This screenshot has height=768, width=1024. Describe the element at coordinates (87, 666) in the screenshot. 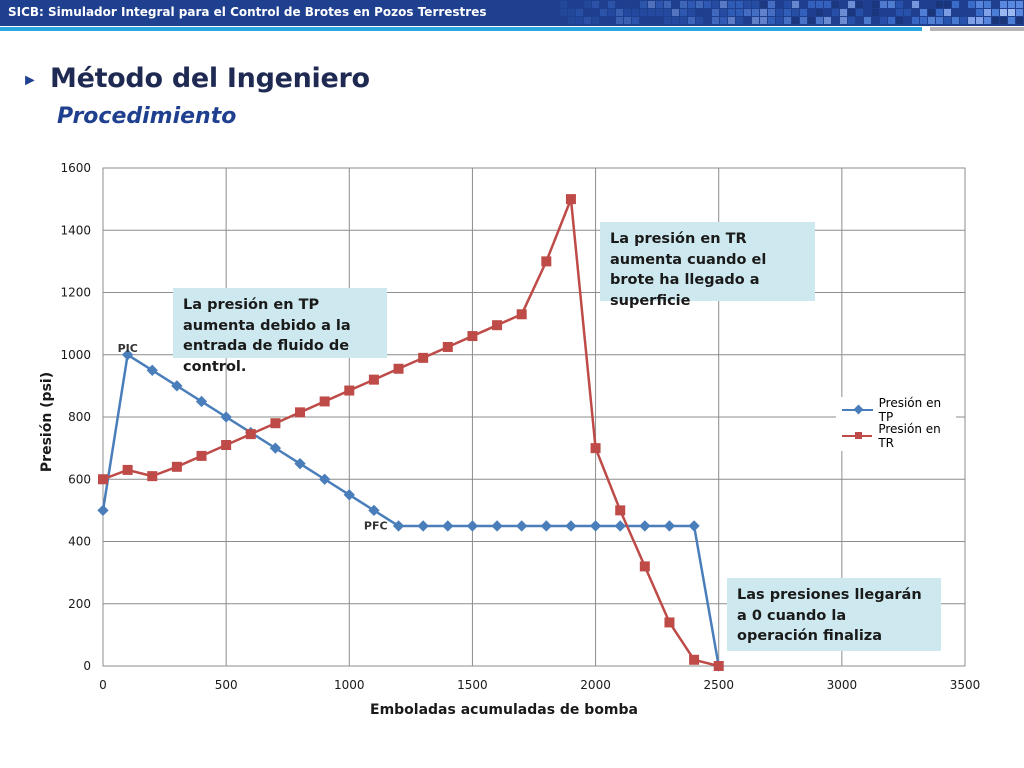

I see `y-tick-label: 0` at that location.